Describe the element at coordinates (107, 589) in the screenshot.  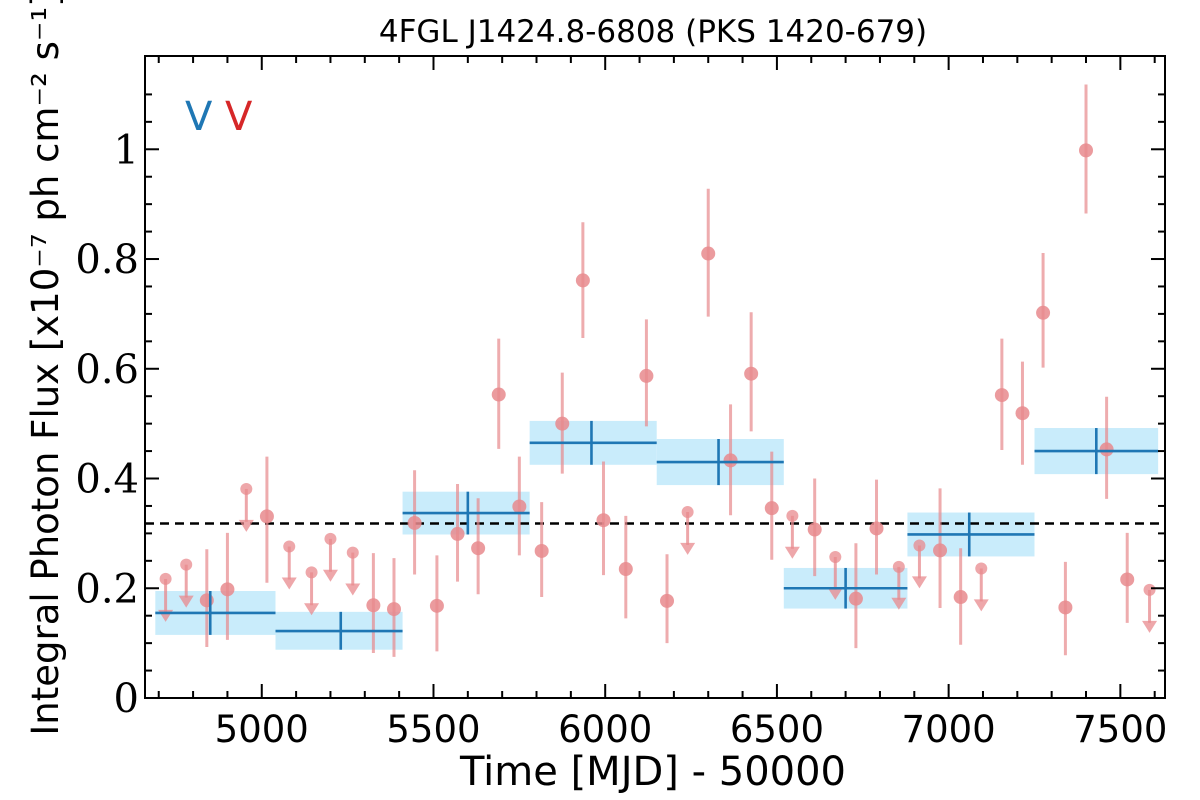
I see `y-tick-label: 0.2` at that location.